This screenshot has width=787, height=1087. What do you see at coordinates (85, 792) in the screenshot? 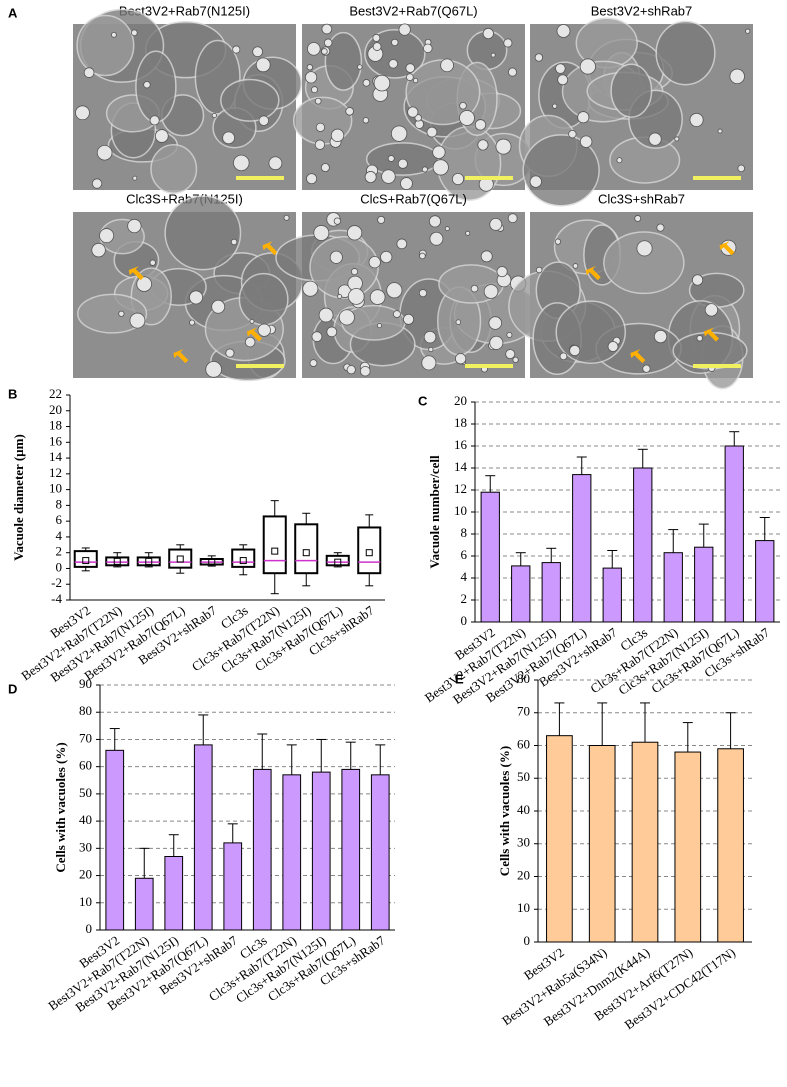
I see `y-tick-label: 50` at bounding box center [85, 792].